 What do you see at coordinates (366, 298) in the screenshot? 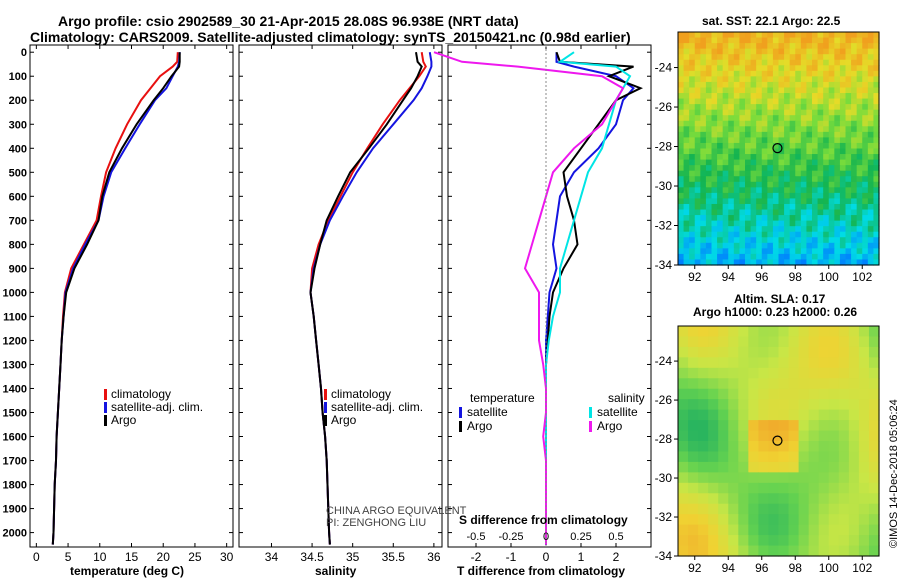
I see `panel-1-series-argo` at bounding box center [366, 298].